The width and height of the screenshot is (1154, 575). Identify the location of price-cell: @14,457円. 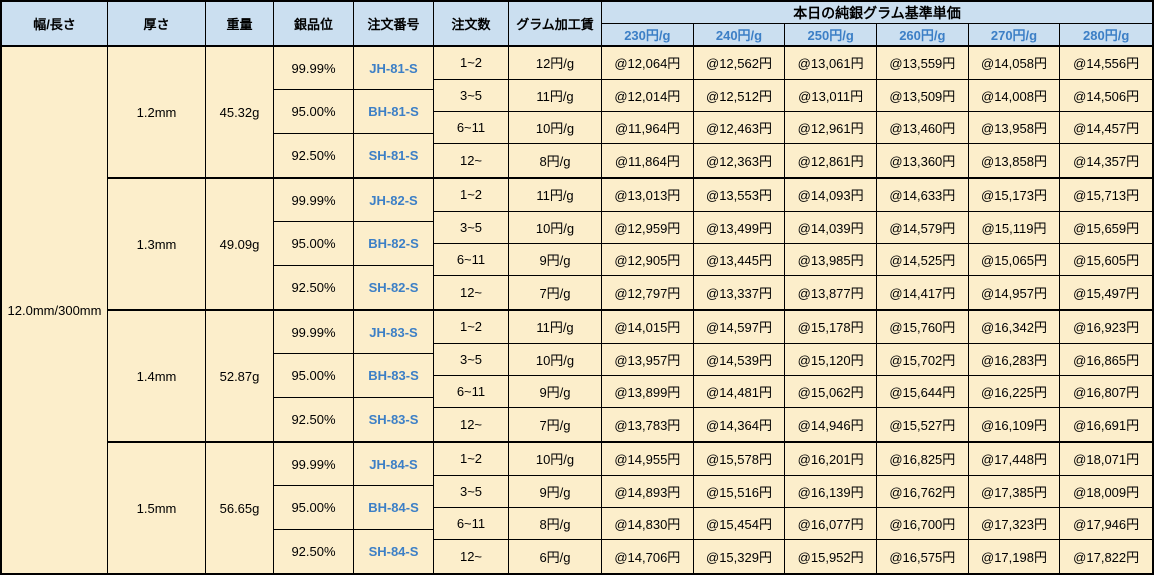
(1106, 128).